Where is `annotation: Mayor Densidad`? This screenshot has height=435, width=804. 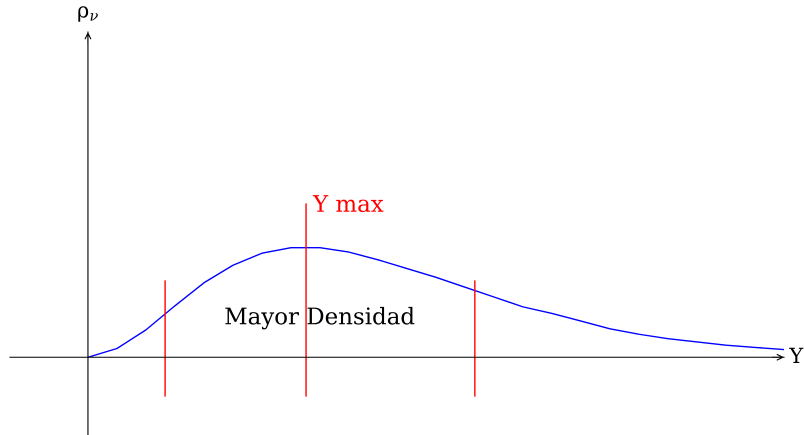
annotation: Mayor Densidad is located at coordinates (319, 318).